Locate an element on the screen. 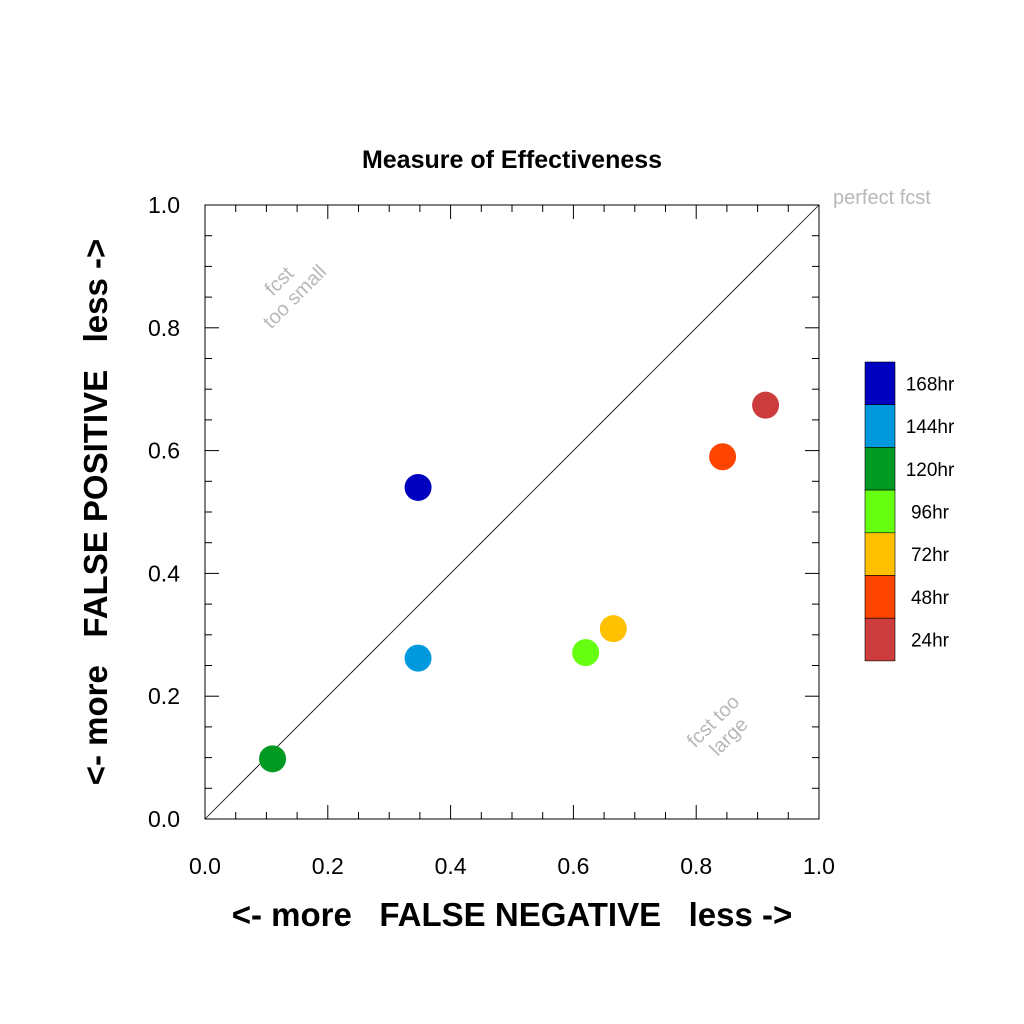 Image resolution: width=1024 pixels, height=1024 pixels. y-tick-label: 0.0 is located at coordinates (164, 819).